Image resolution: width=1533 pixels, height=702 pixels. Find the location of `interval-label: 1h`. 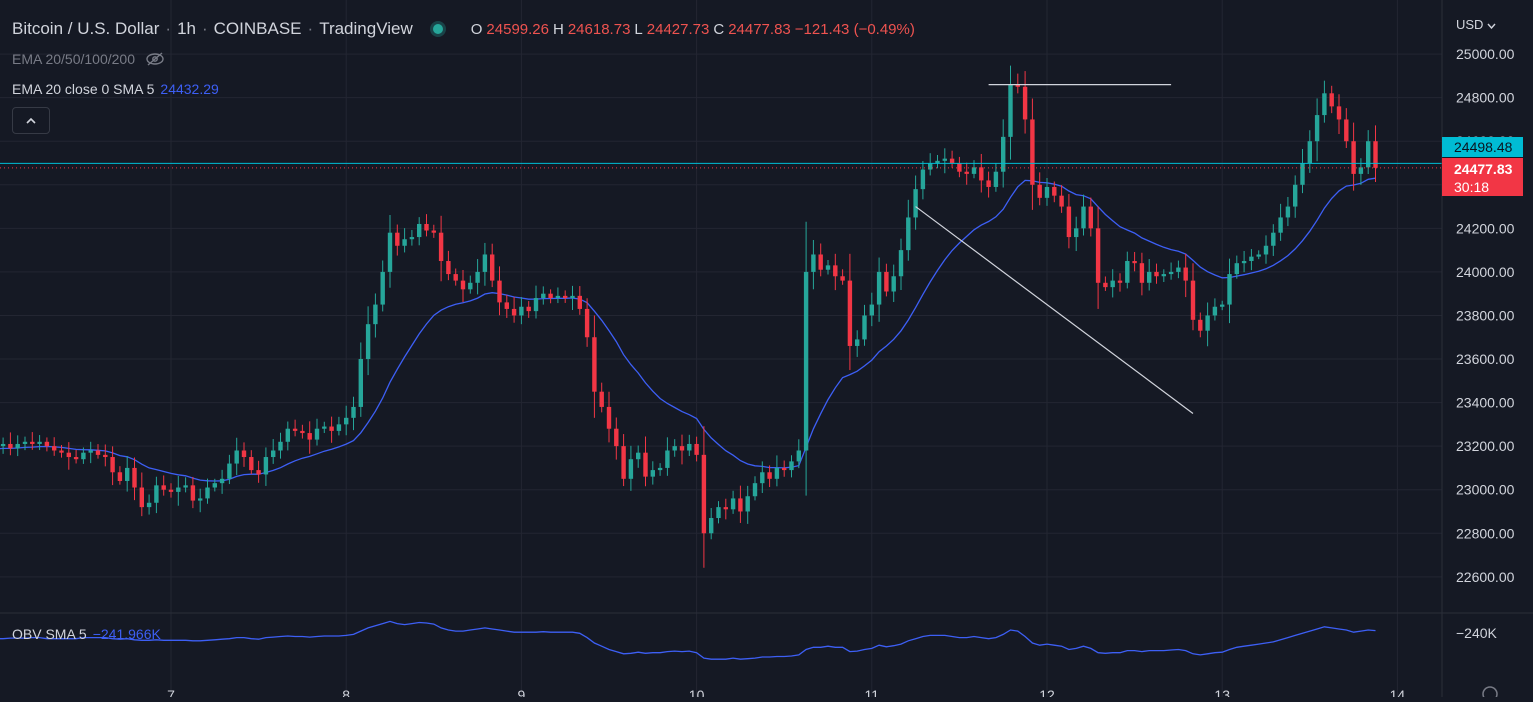

interval-label: 1h is located at coordinates (186, 28).